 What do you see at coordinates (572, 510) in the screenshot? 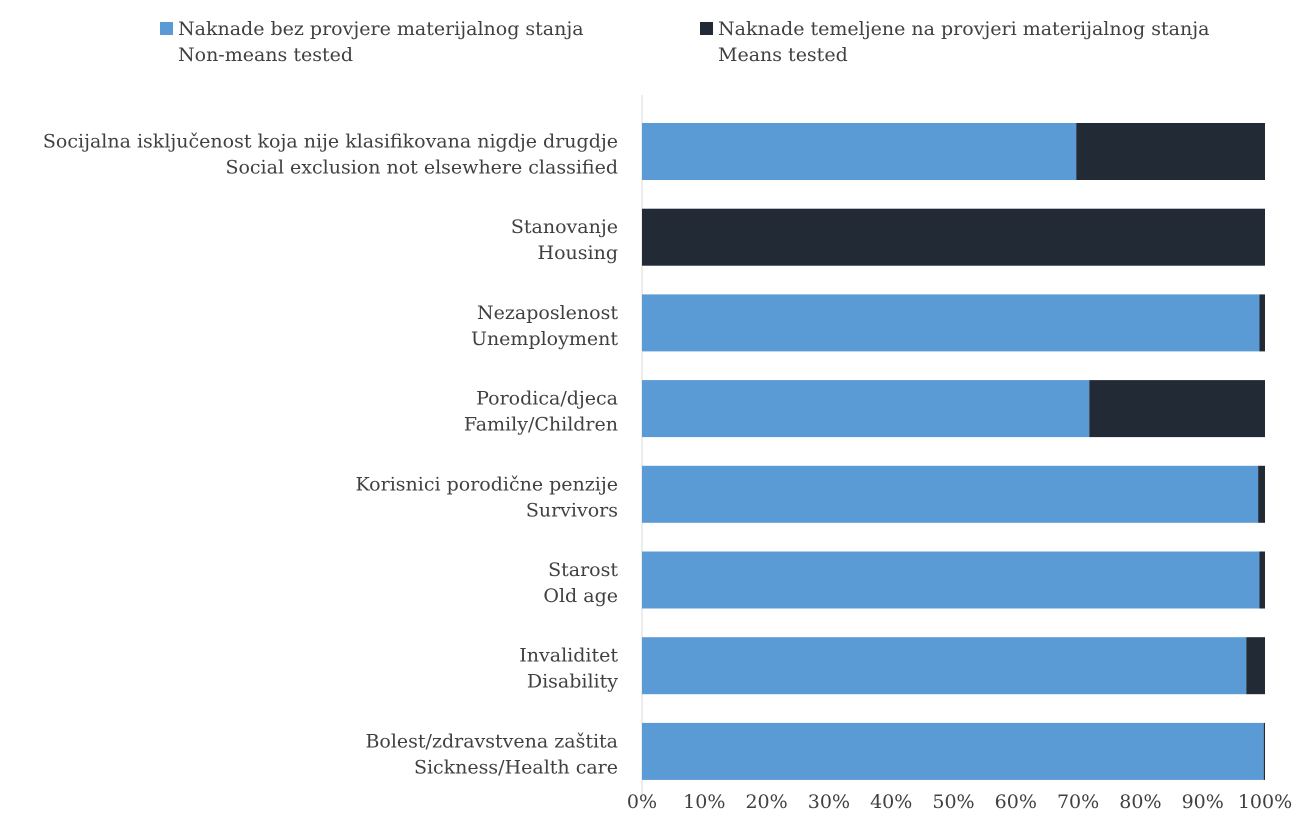
I see `category-label-line: Survivors` at bounding box center [572, 510].